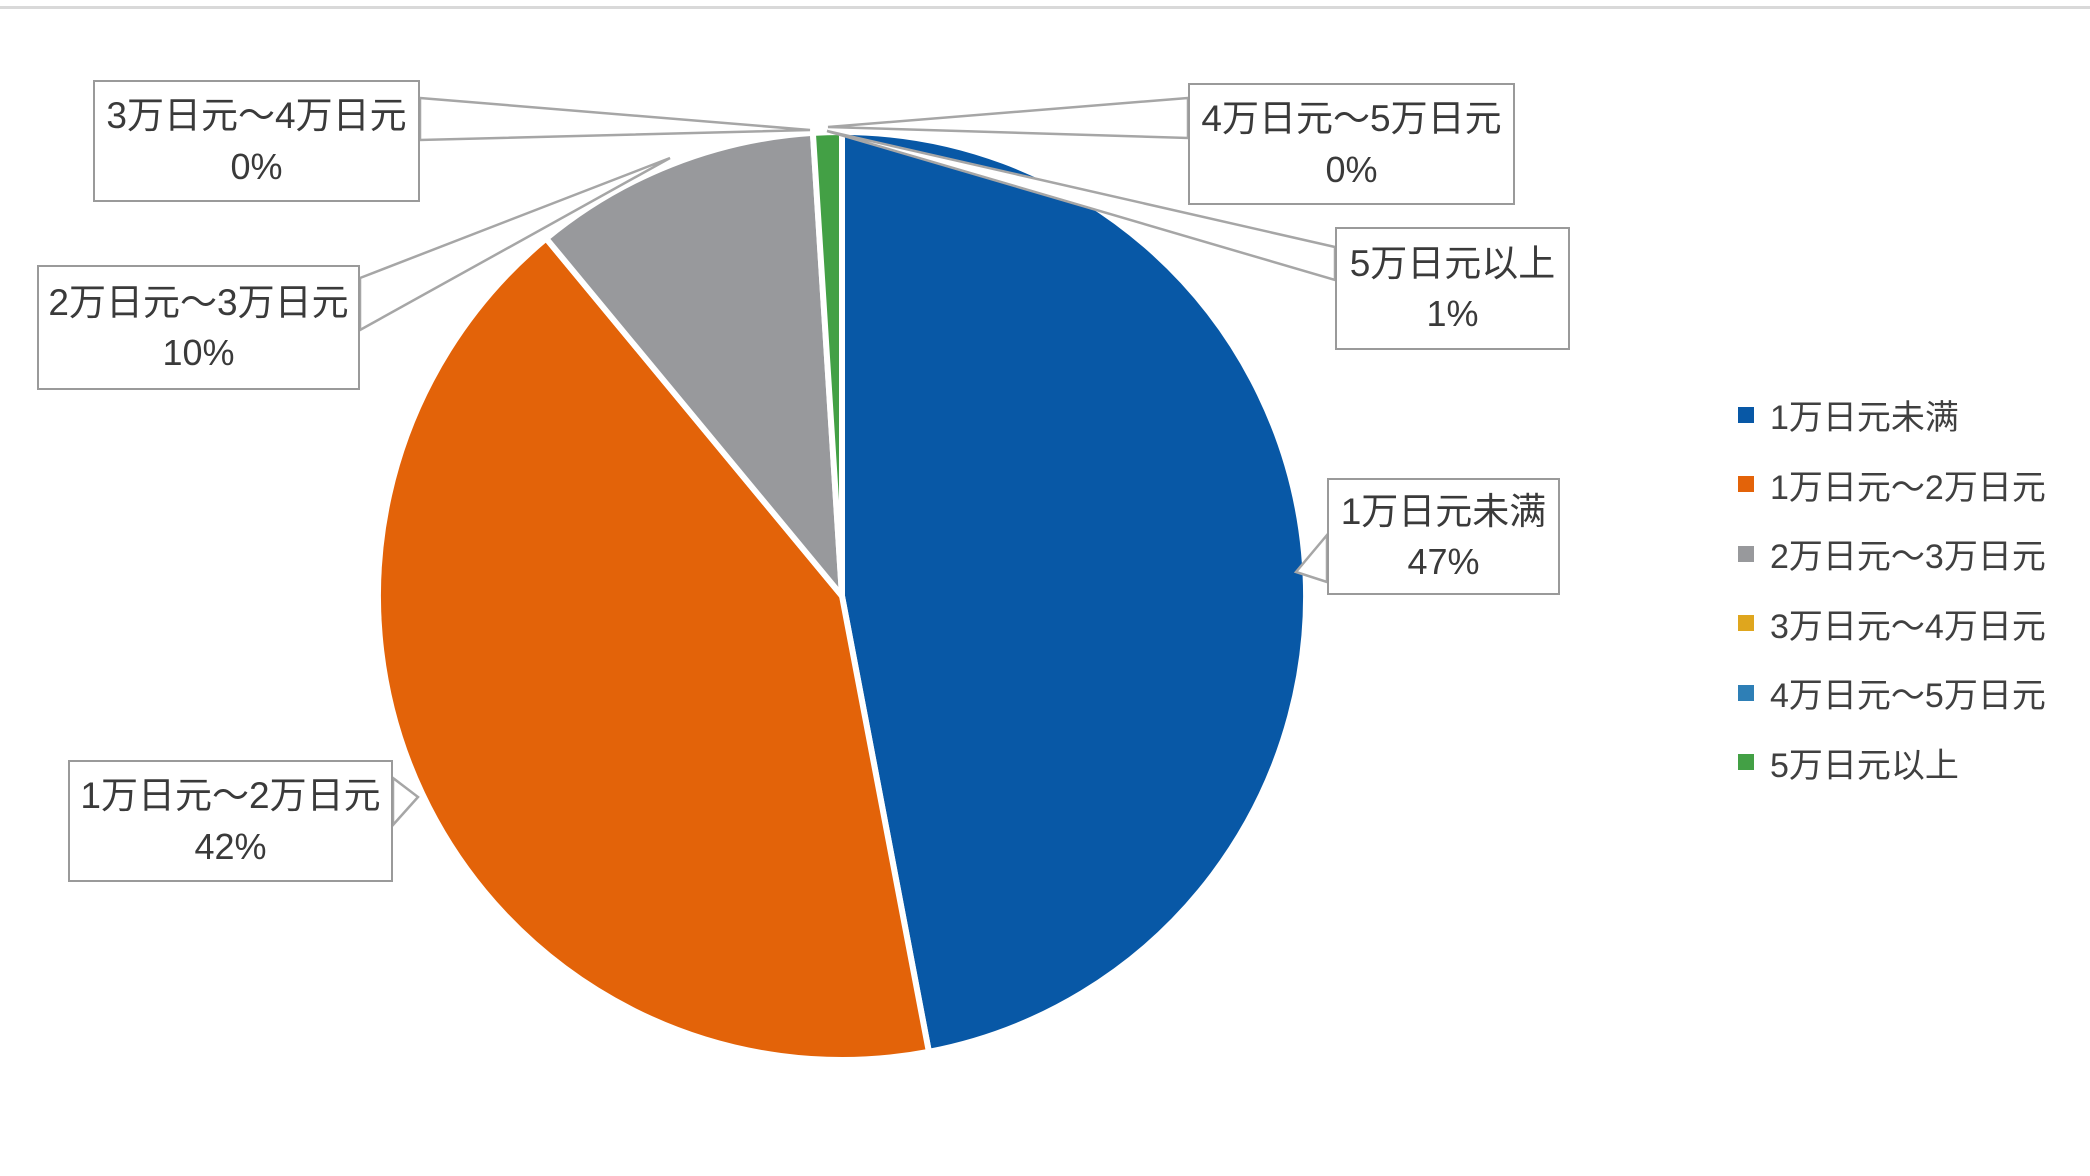  I want to click on legend-item-1to2man: 1万日元〜2万日元, so click(1892, 485).